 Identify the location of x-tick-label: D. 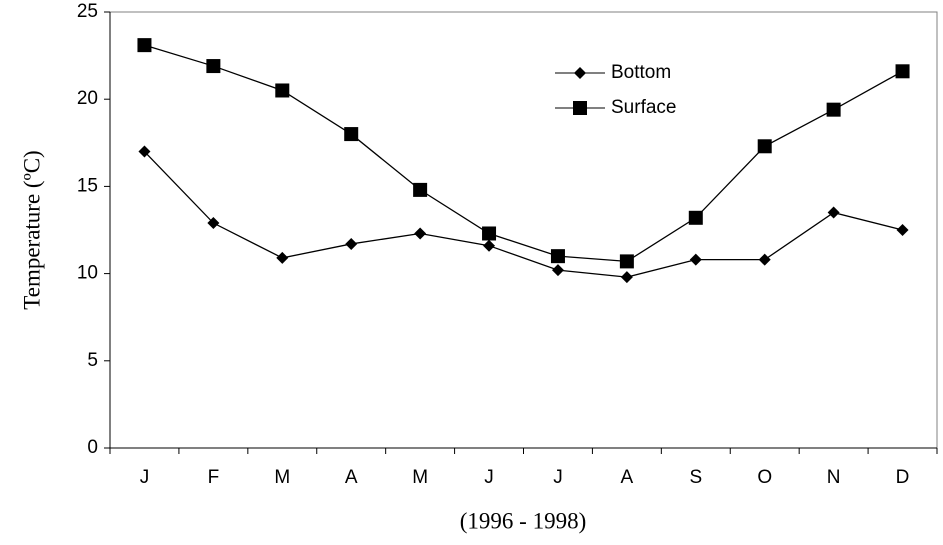
(903, 477).